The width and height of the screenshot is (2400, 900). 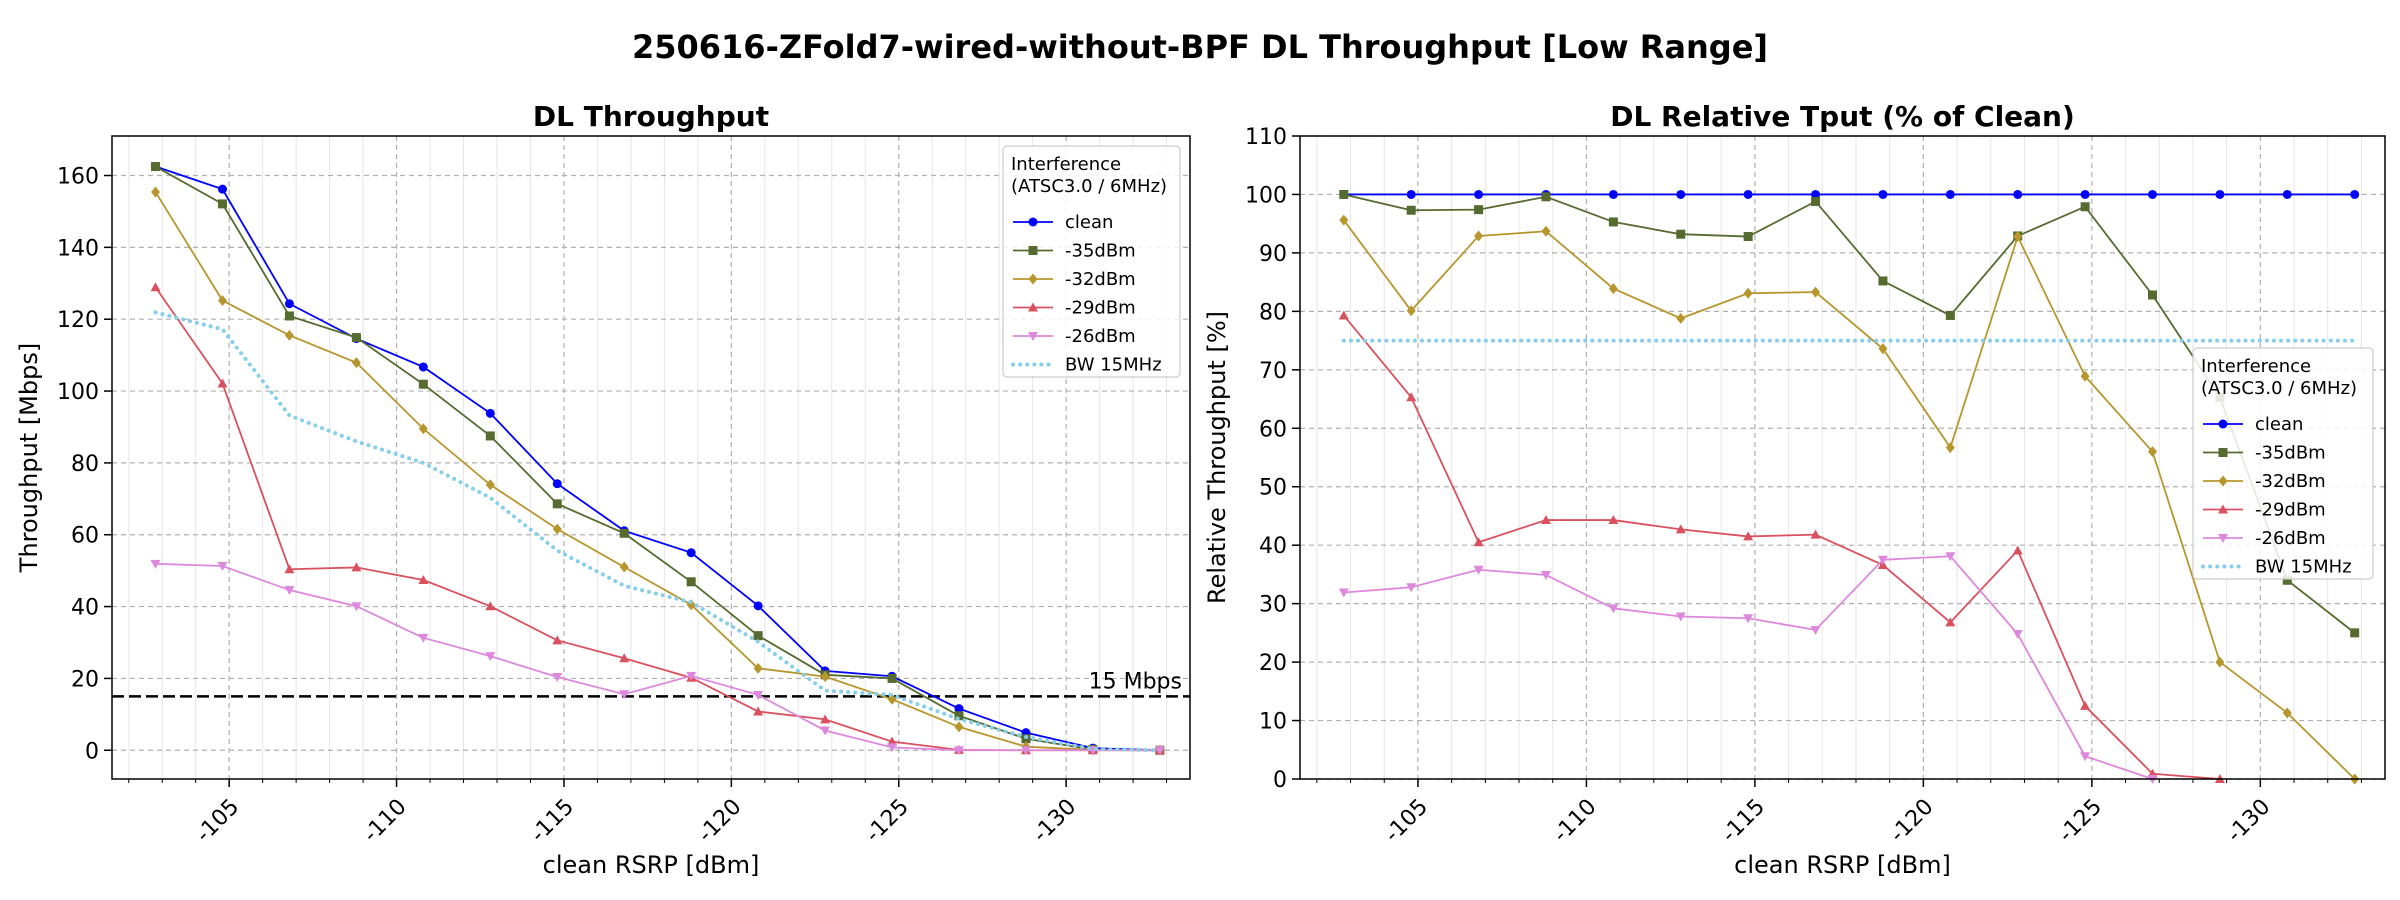 I want to click on legend-label: BW 15MHz, so click(x=2303, y=567).